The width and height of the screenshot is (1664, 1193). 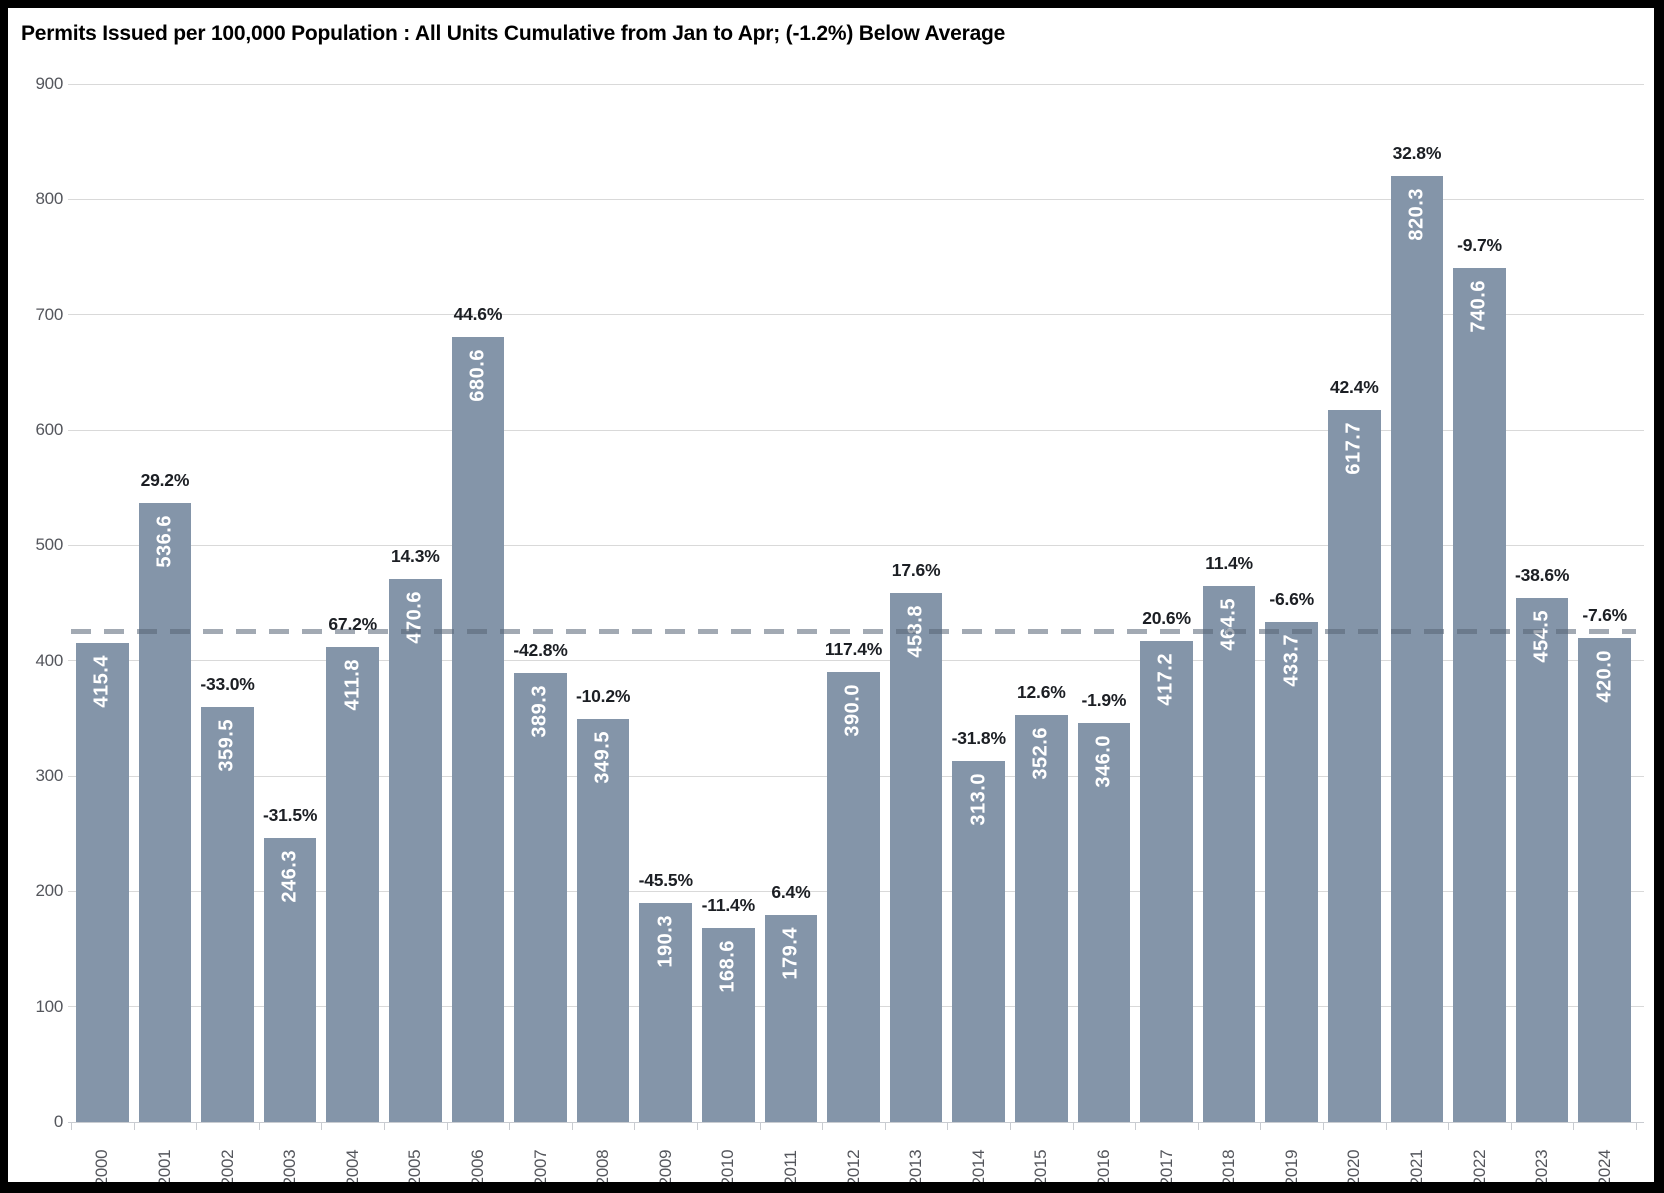 What do you see at coordinates (415, 556) in the screenshot?
I see `pct-change-label: 14.3%` at bounding box center [415, 556].